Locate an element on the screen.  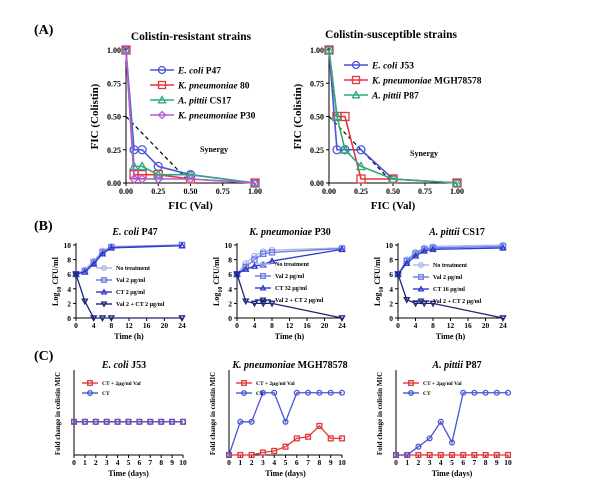
panel-label: (A) is located at coordinates (44, 30).